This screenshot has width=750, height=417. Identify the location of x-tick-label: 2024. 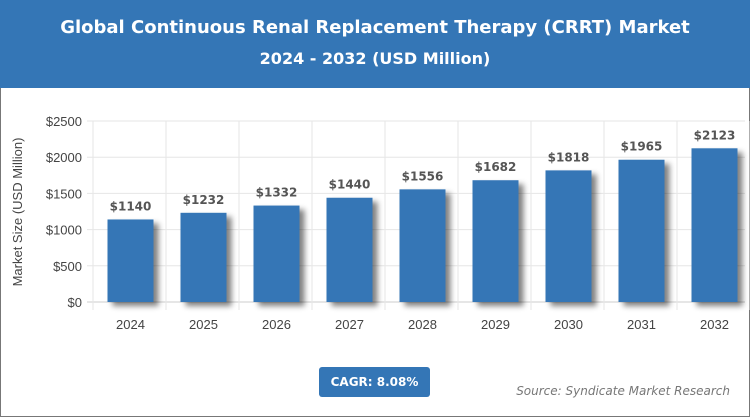
(130, 324).